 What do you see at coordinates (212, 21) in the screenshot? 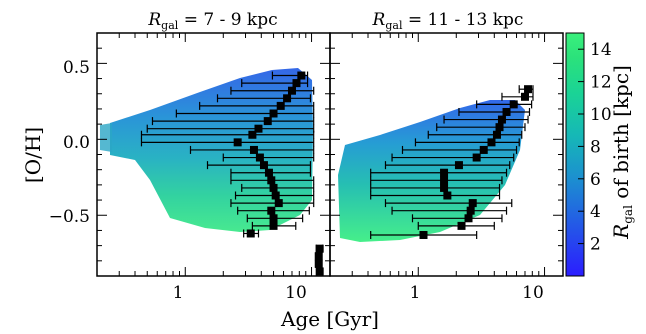
I see `panel-left-title: Rgal = 7 - 9 kpc` at bounding box center [212, 21].